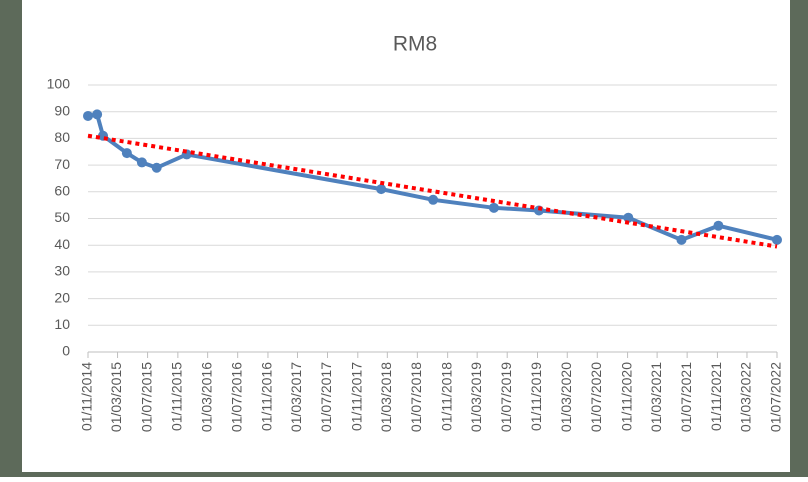  What do you see at coordinates (506, 397) in the screenshot?
I see `x-tick-label: 01/07/2019` at bounding box center [506, 397].